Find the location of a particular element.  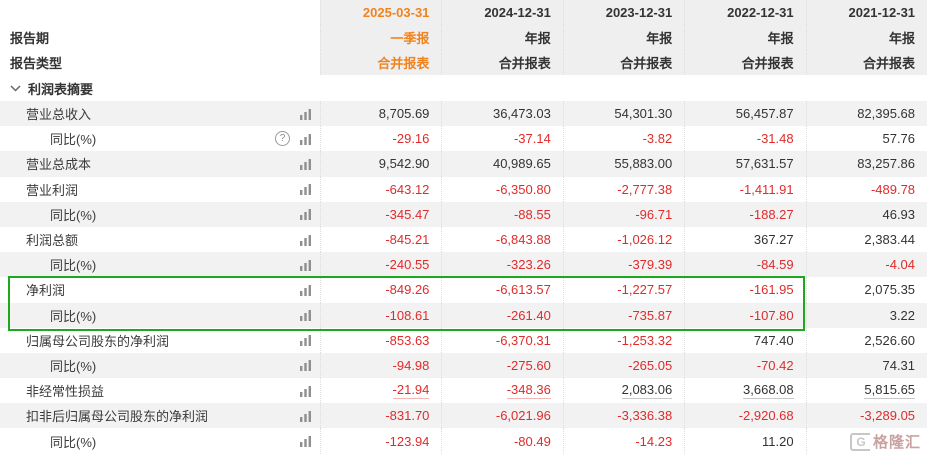

value-cell: -188.27 is located at coordinates (744, 214).